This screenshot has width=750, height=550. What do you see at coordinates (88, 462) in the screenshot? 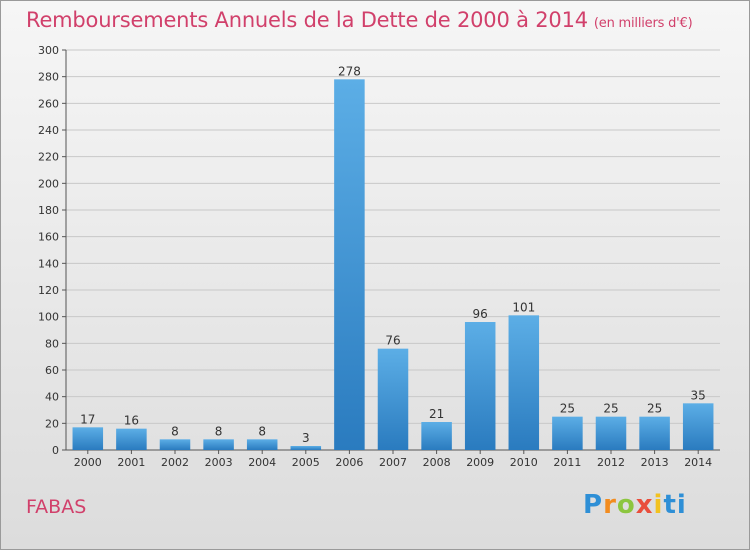
I see `x-tick-label: 2000` at bounding box center [88, 462].